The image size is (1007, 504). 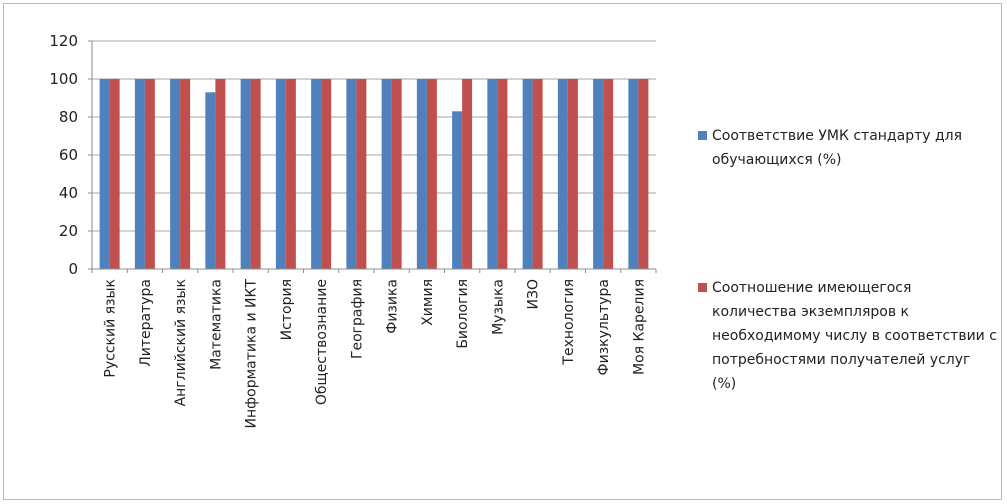 I want to click on x-tick-label: История, so click(x=287, y=309).